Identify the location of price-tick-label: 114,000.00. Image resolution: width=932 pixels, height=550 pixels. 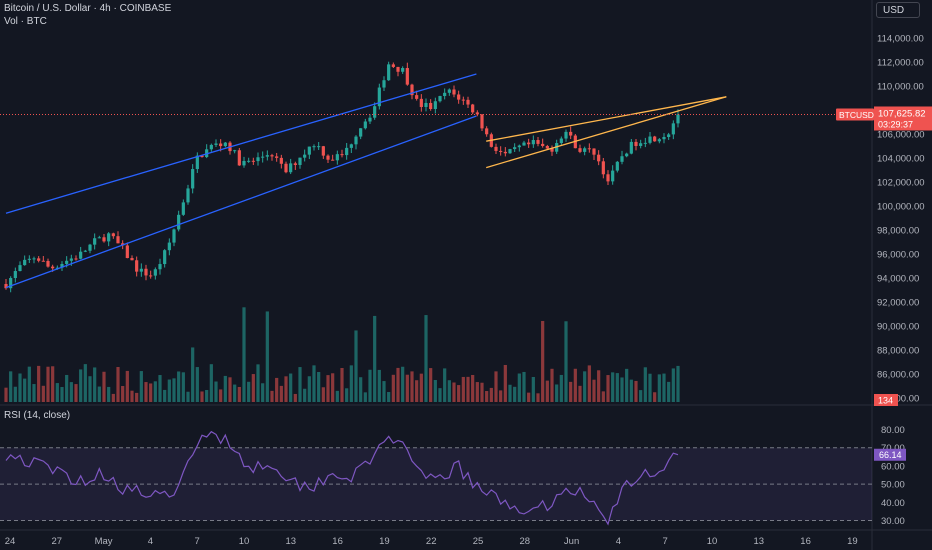
(900, 39).